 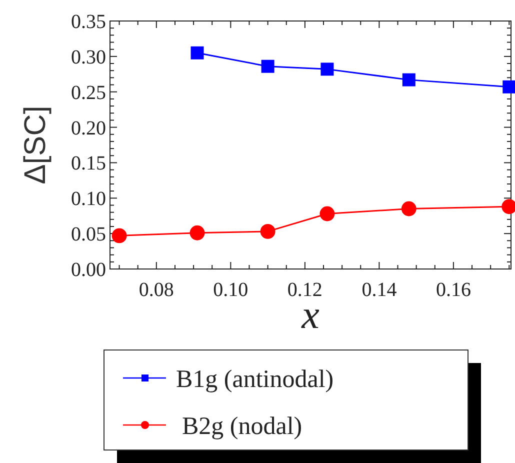 What do you see at coordinates (35, 145) in the screenshot?
I see `y-axis-title: Δ[SC]` at bounding box center [35, 145].